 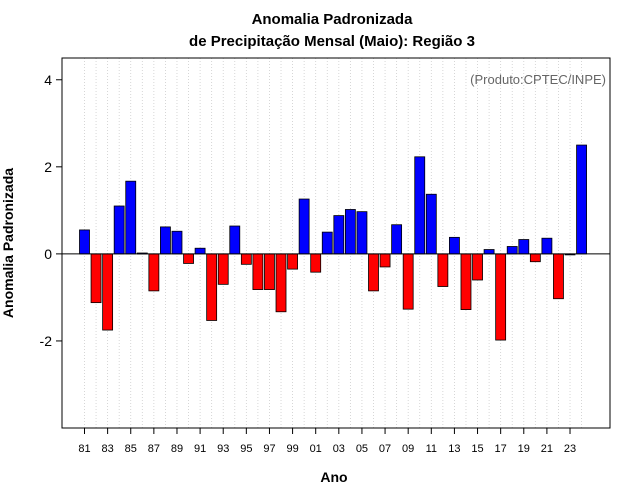 What do you see at coordinates (269, 449) in the screenshot?
I see `x-tick-label: 97` at bounding box center [269, 449].